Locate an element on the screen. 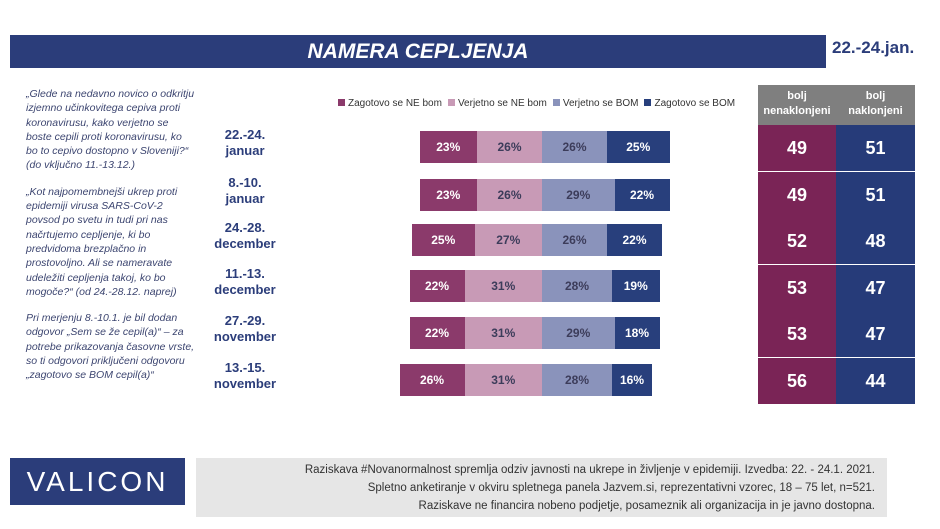  row-label-line: 27.-29. is located at coordinates (245, 320).